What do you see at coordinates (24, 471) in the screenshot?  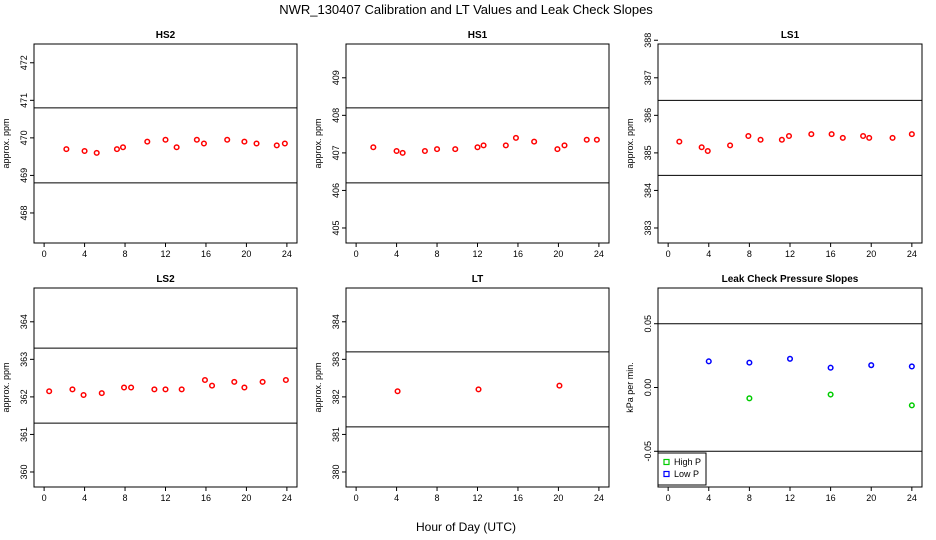 I see `y-tick-label: 360` at bounding box center [24, 471].